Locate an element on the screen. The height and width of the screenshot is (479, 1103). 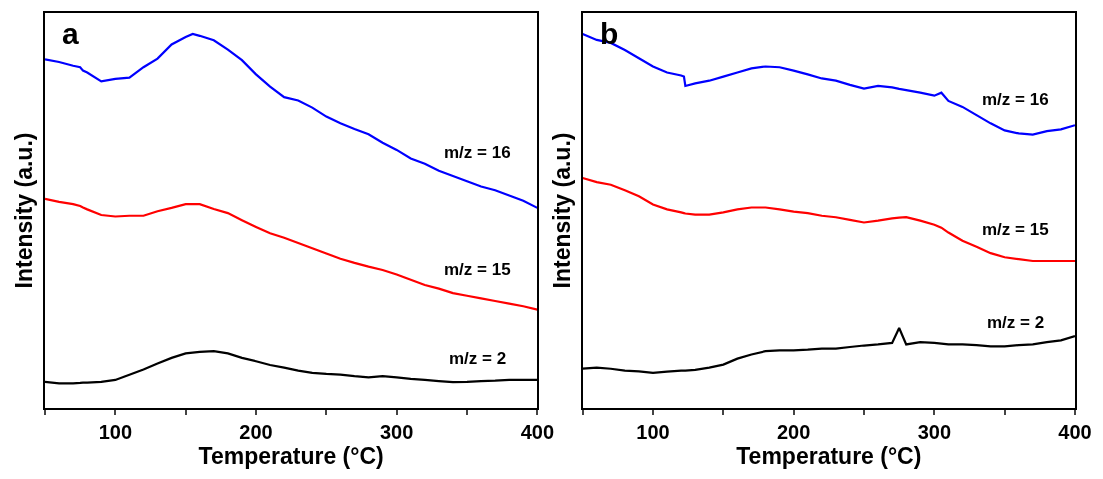
chart-title: a is located at coordinates (70, 33).